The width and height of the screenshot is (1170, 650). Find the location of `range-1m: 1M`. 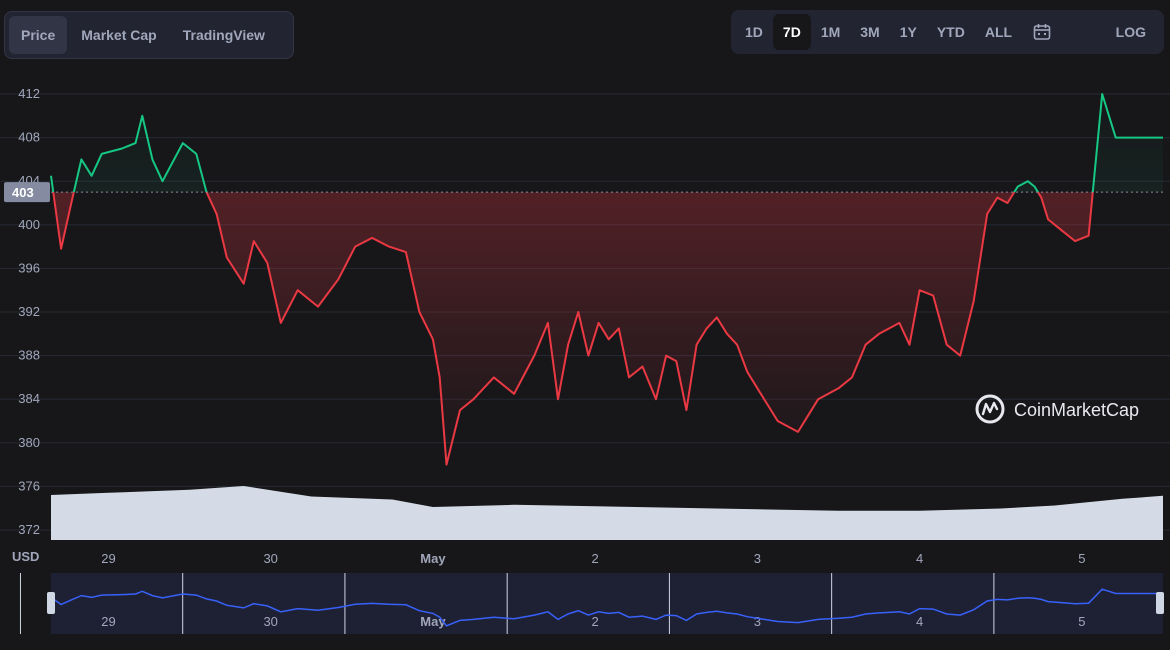

range-1m: 1M is located at coordinates (830, 32).